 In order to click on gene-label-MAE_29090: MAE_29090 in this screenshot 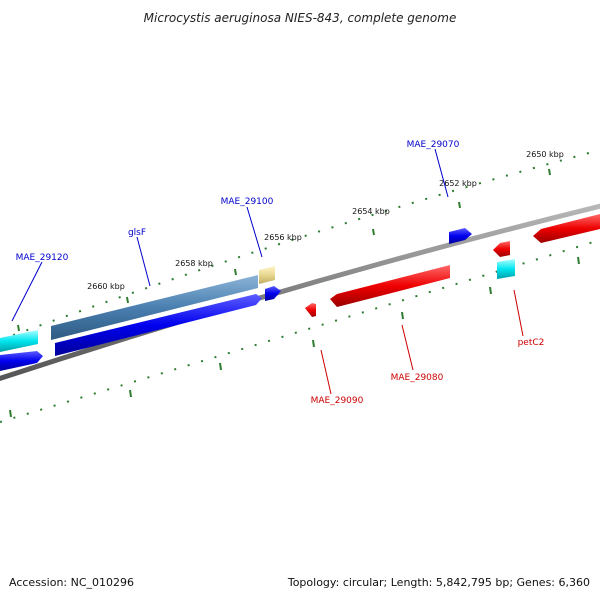, I will do `click(337, 401)`.